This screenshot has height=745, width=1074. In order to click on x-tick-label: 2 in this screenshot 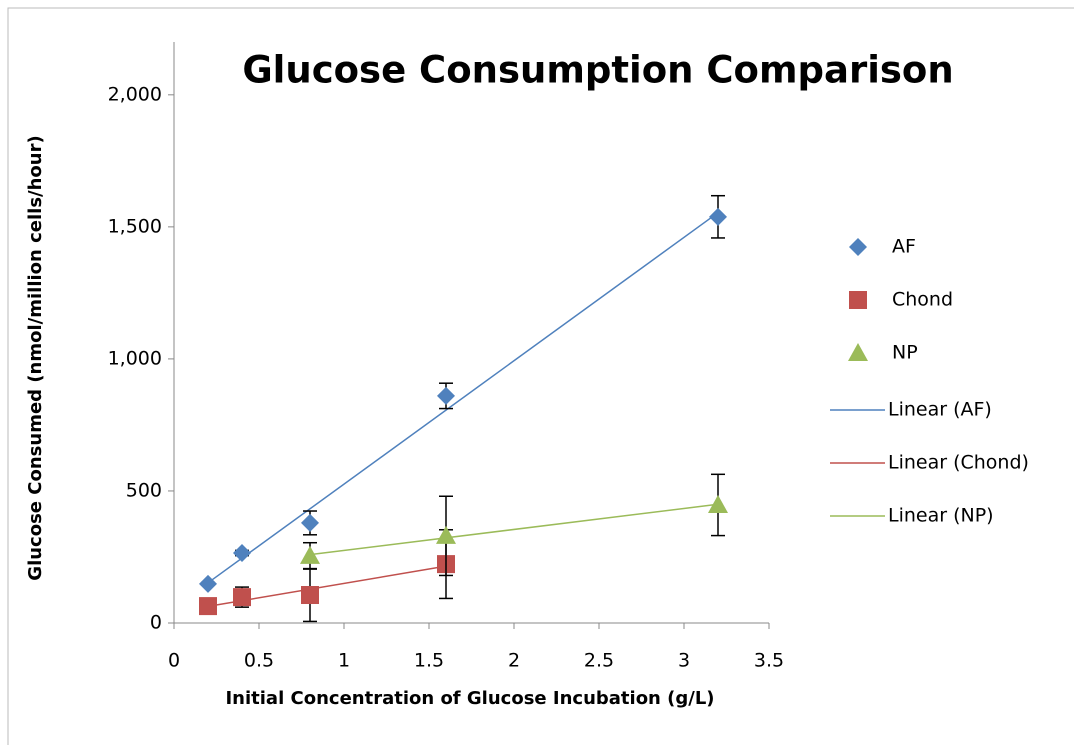, I will do `click(514, 661)`.